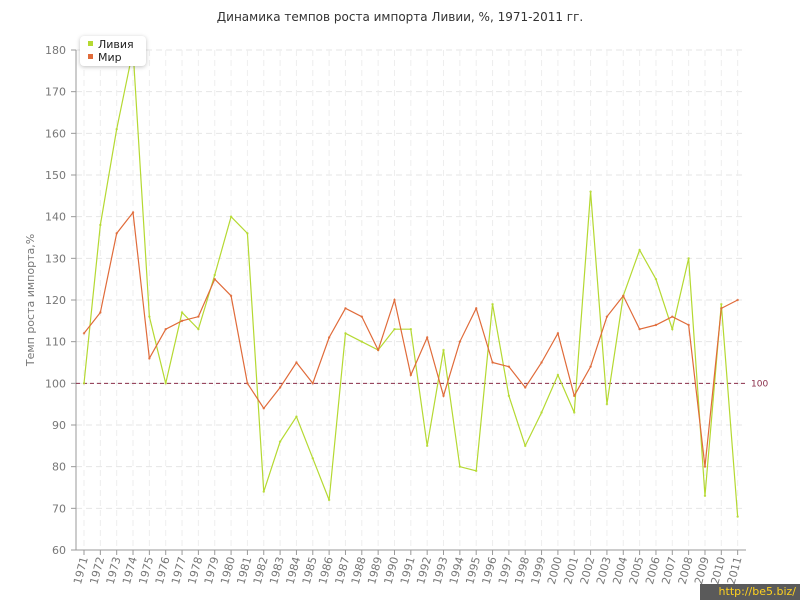  What do you see at coordinates (55, 383) in the screenshot?
I see `y-tick-label: 100` at bounding box center [55, 383].